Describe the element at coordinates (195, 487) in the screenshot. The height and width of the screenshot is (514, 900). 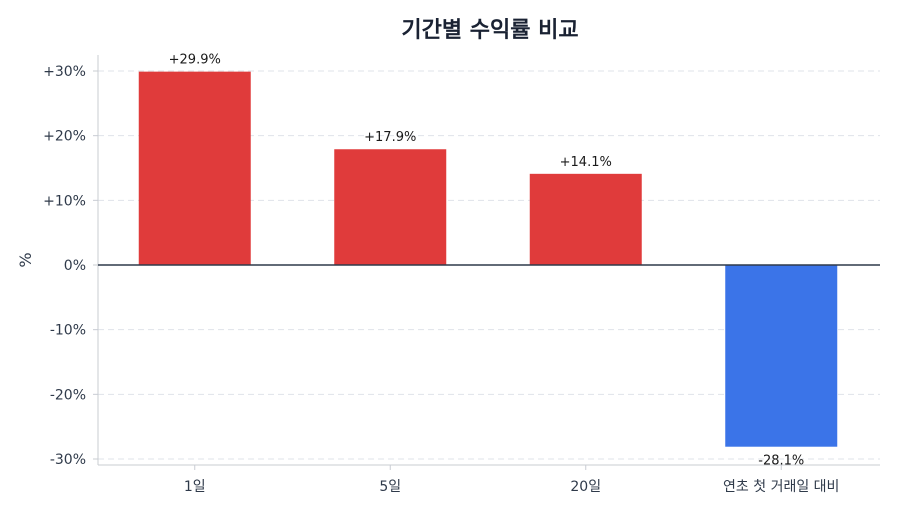
I see `x-tick-label: 1일` at that location.